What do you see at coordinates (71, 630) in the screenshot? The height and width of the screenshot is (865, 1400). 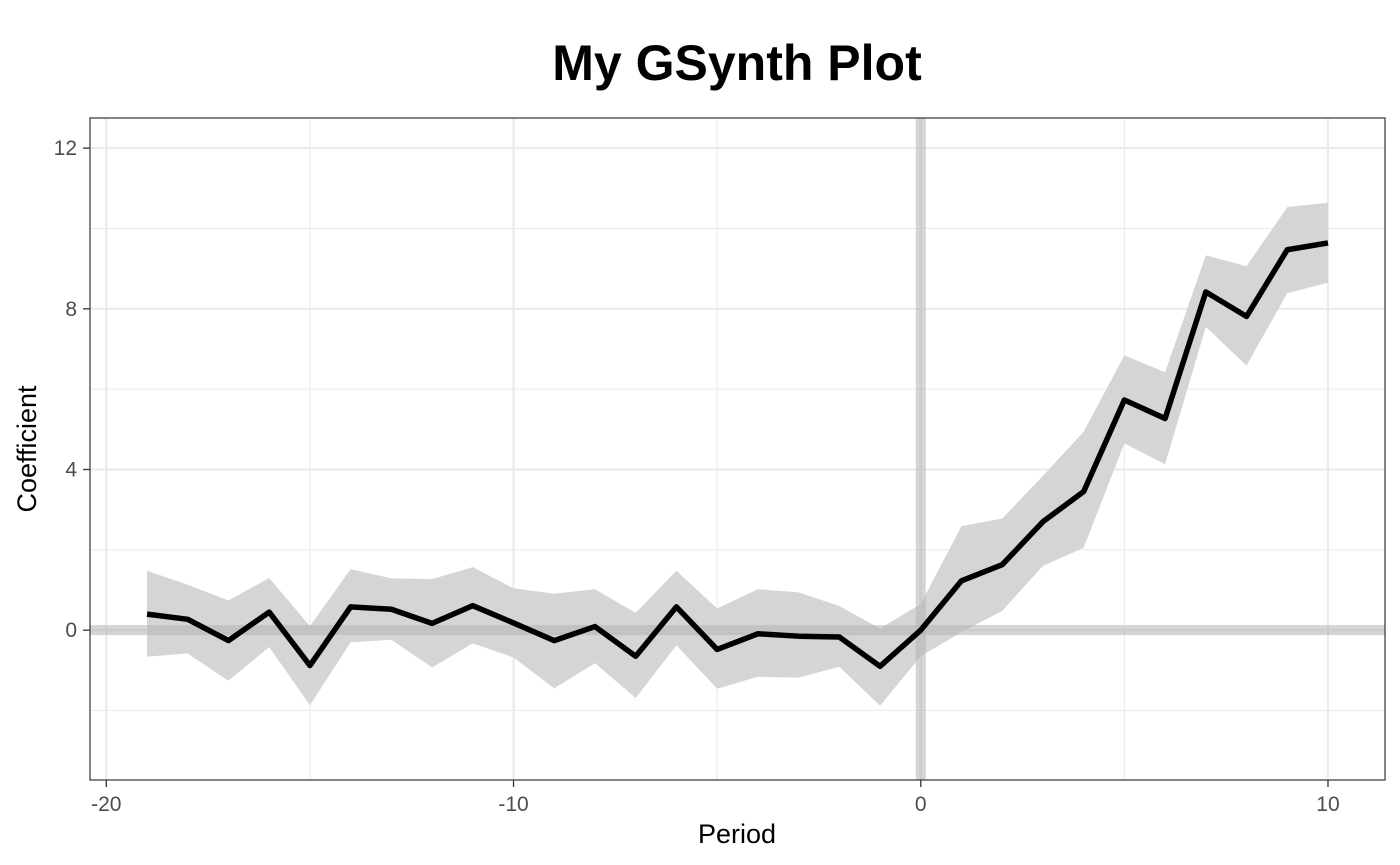 I see `y-tick-label: 0` at bounding box center [71, 630].